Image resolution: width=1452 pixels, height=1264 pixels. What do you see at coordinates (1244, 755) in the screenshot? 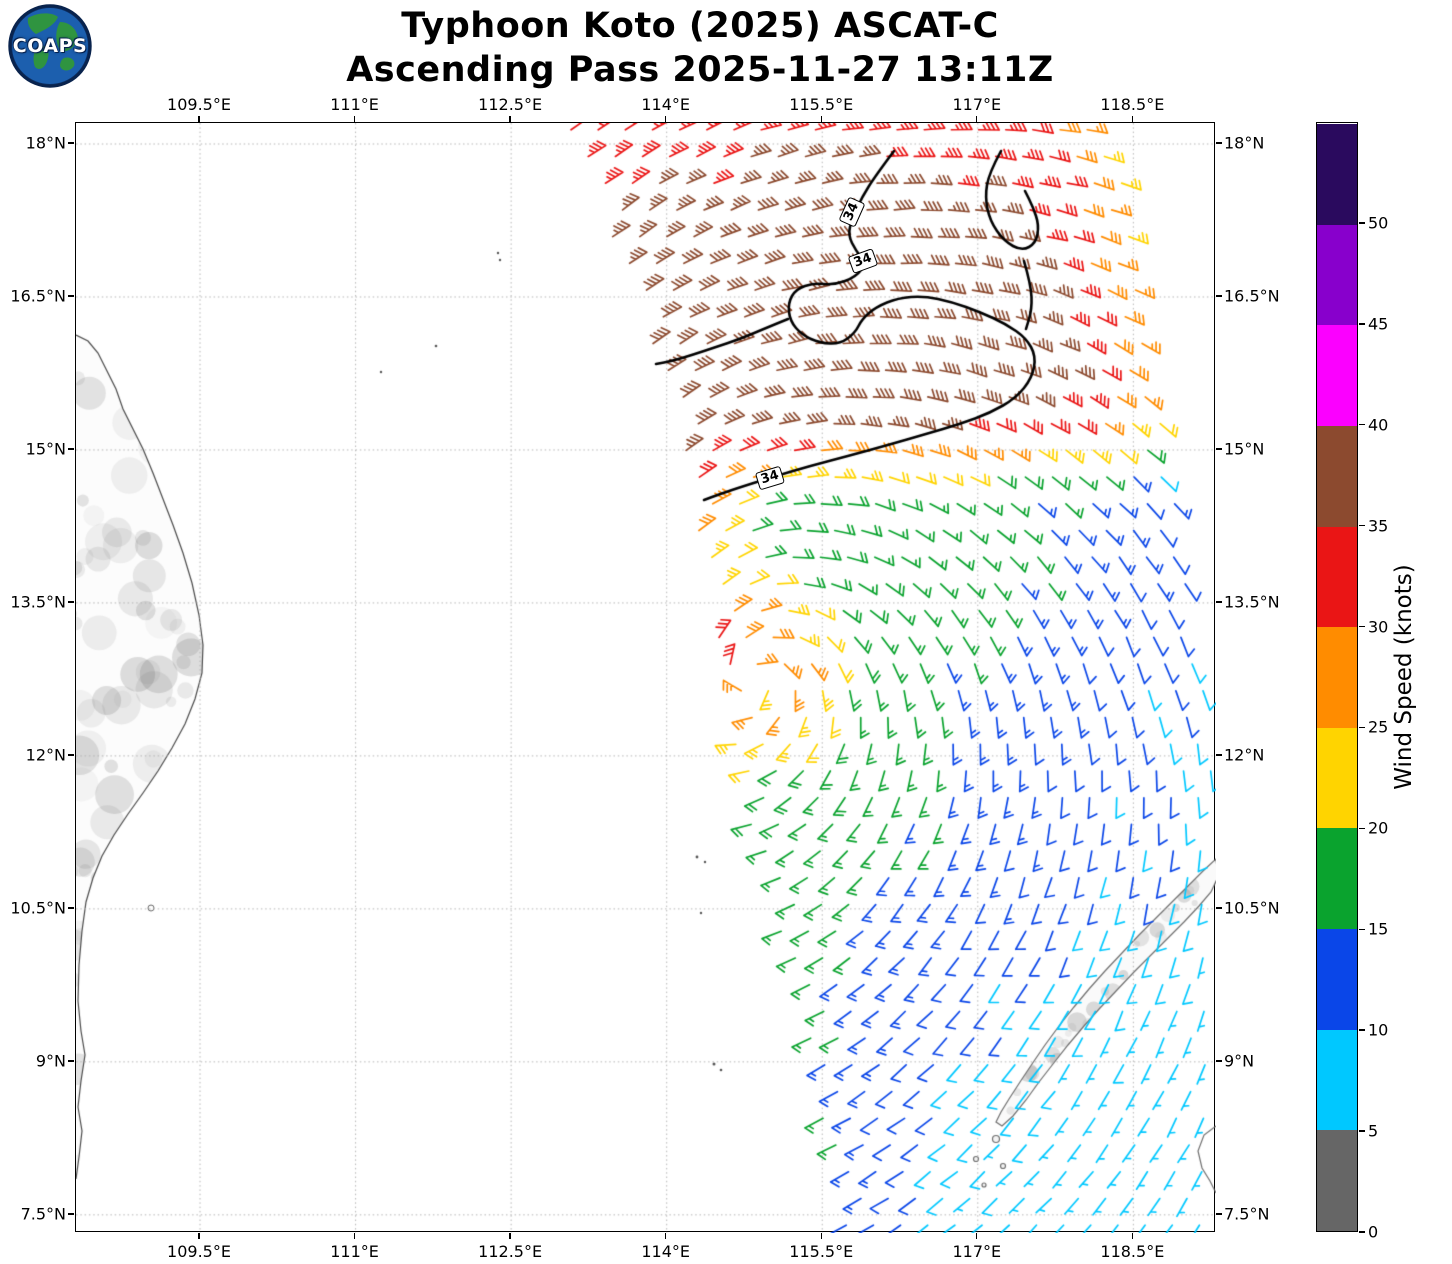
I see `y-tick-label-right: 12°N` at bounding box center [1244, 755].